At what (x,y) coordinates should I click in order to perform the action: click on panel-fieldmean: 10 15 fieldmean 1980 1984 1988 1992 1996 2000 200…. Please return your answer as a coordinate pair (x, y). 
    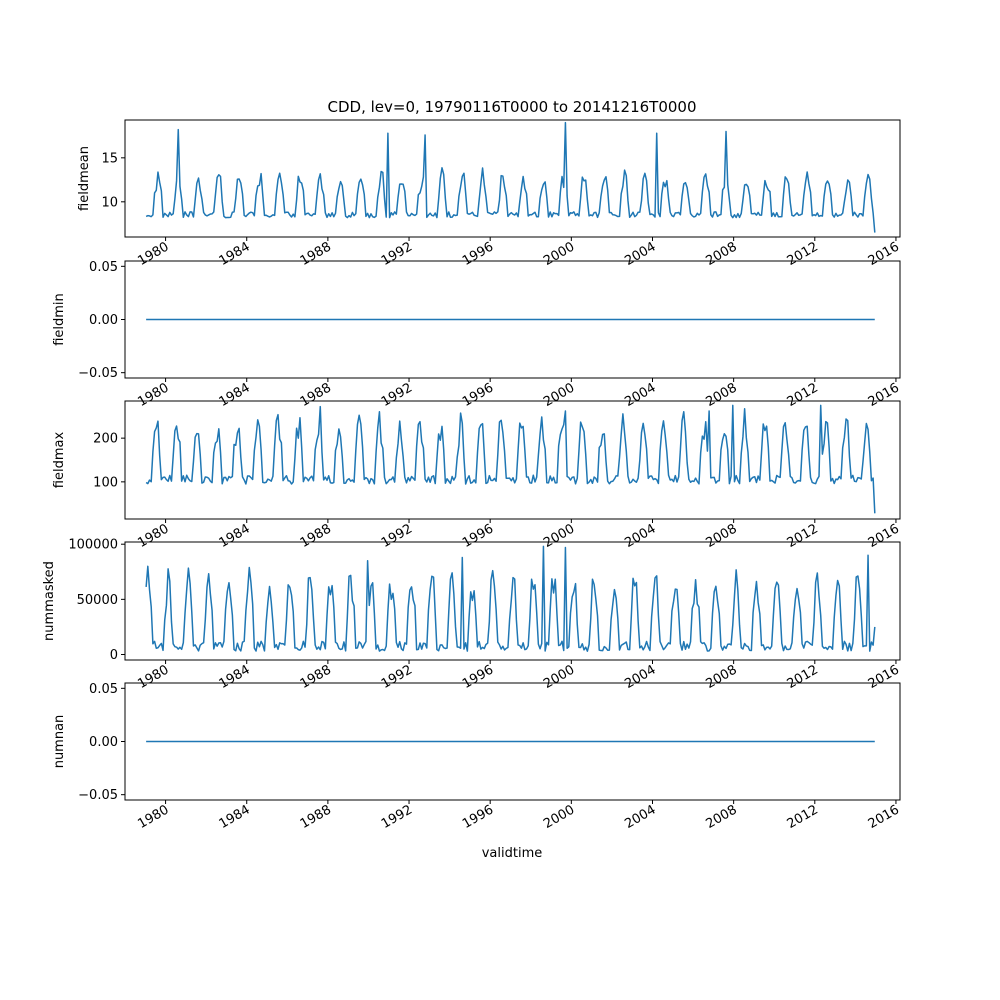
    Looking at the image, I should click on (489, 194).